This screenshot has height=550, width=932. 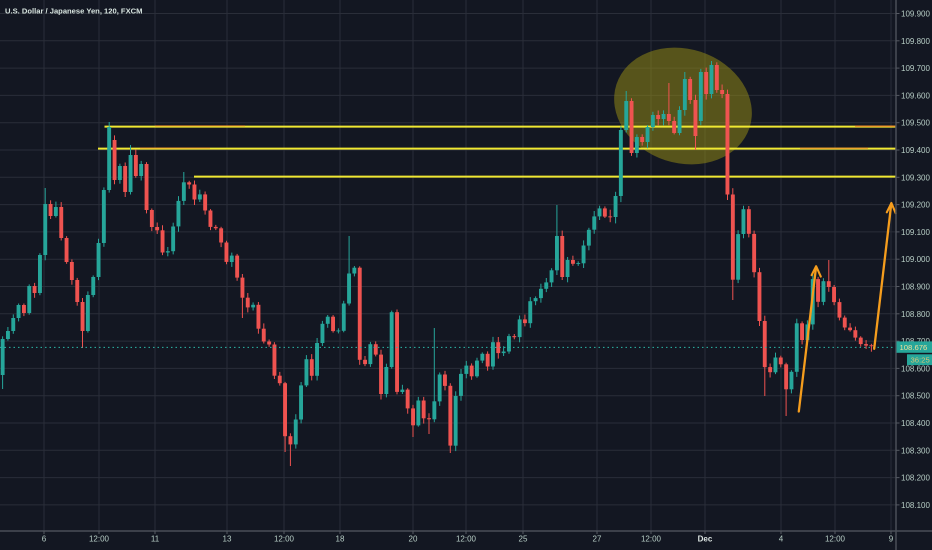 I want to click on svg-text: 108.100, so click(x=915, y=505).